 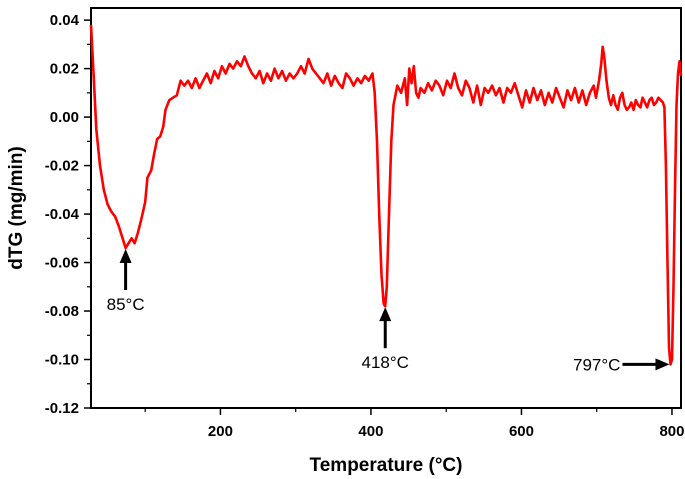 I want to click on x-tick-label: 200, so click(x=220, y=431).